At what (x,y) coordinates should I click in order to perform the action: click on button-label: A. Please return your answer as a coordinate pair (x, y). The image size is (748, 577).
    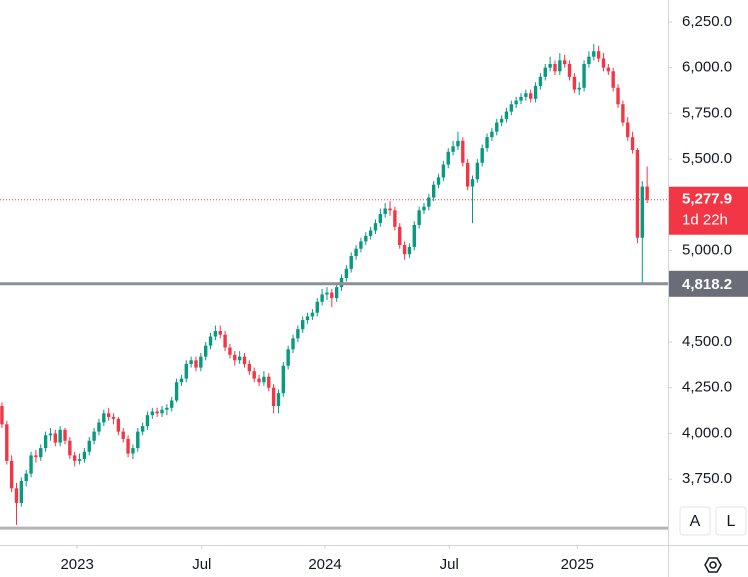
    Looking at the image, I should click on (695, 521).